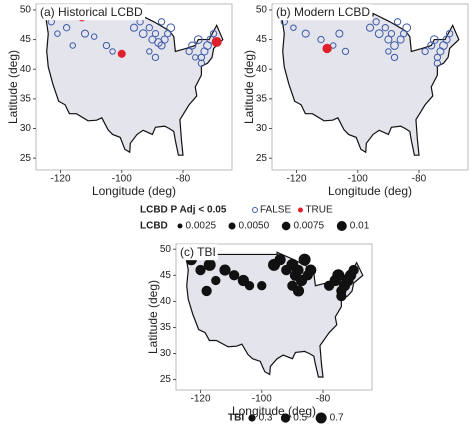  What do you see at coordinates (134, 84) in the screenshot?
I see `us-outline` at bounding box center [134, 84].